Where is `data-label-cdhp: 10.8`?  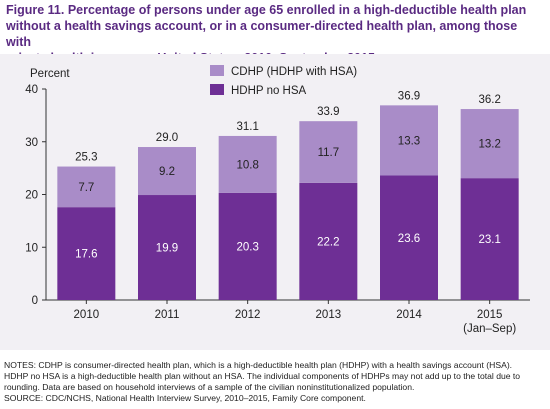 data-label-cdhp: 10.8 is located at coordinates (247, 165).